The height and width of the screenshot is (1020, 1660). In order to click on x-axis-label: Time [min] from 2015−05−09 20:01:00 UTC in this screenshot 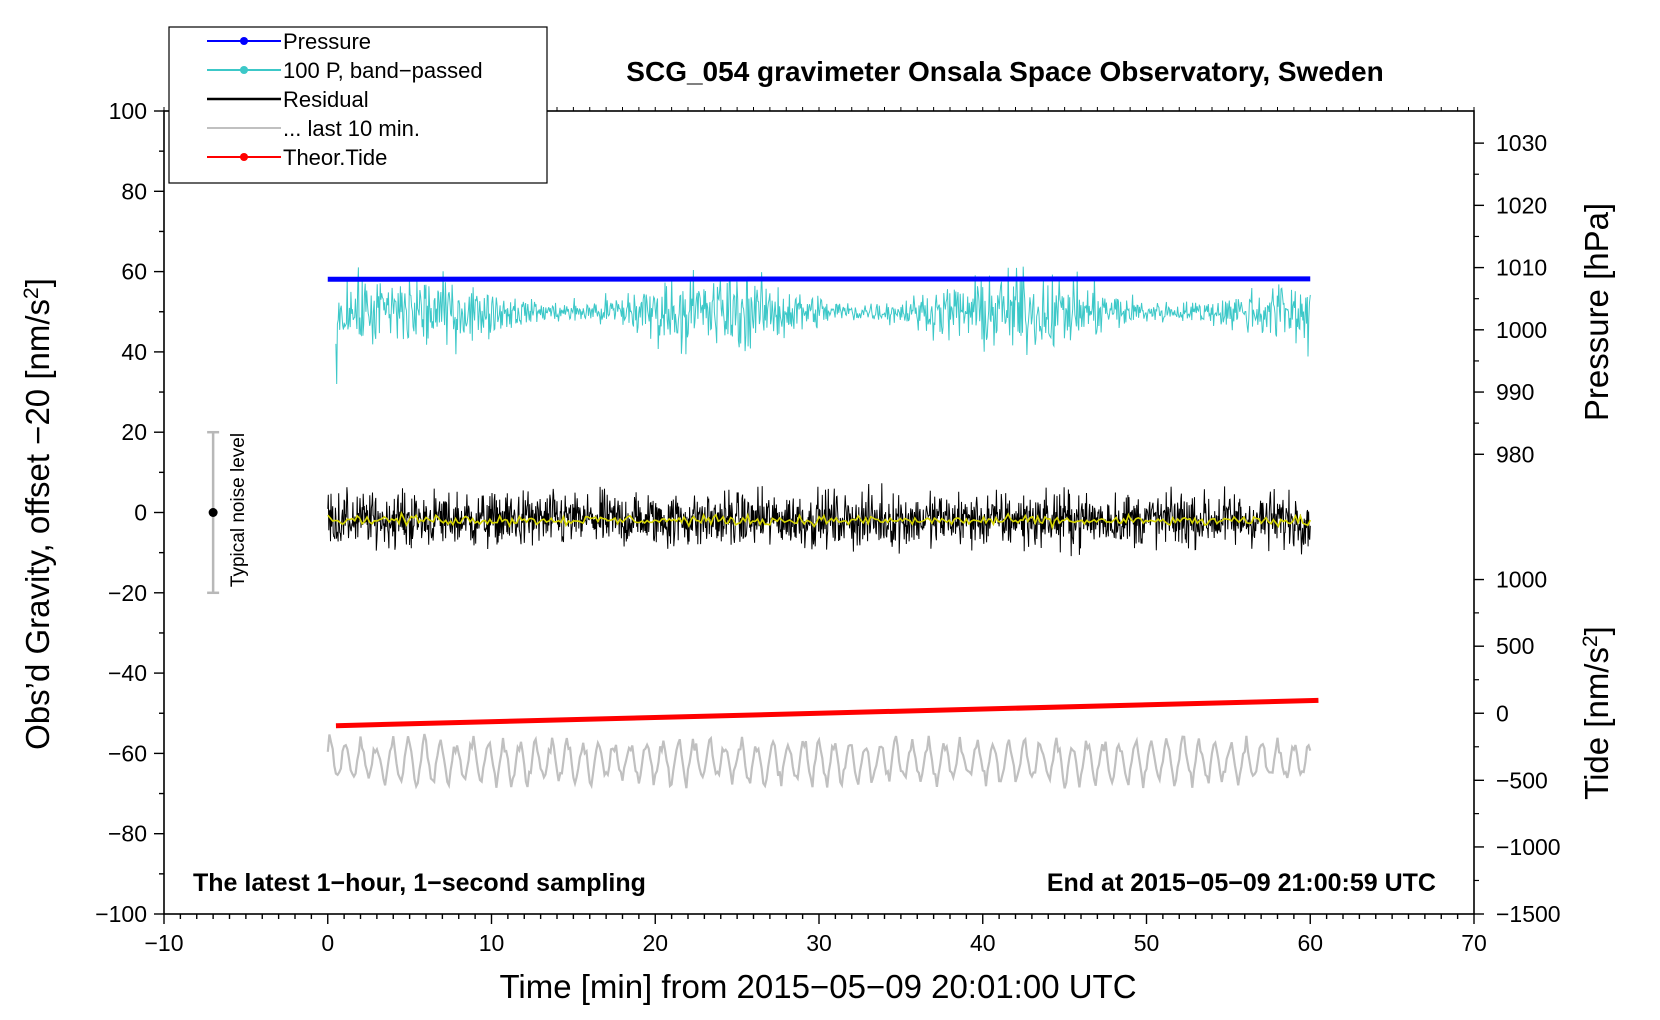, I will do `click(817, 986)`.